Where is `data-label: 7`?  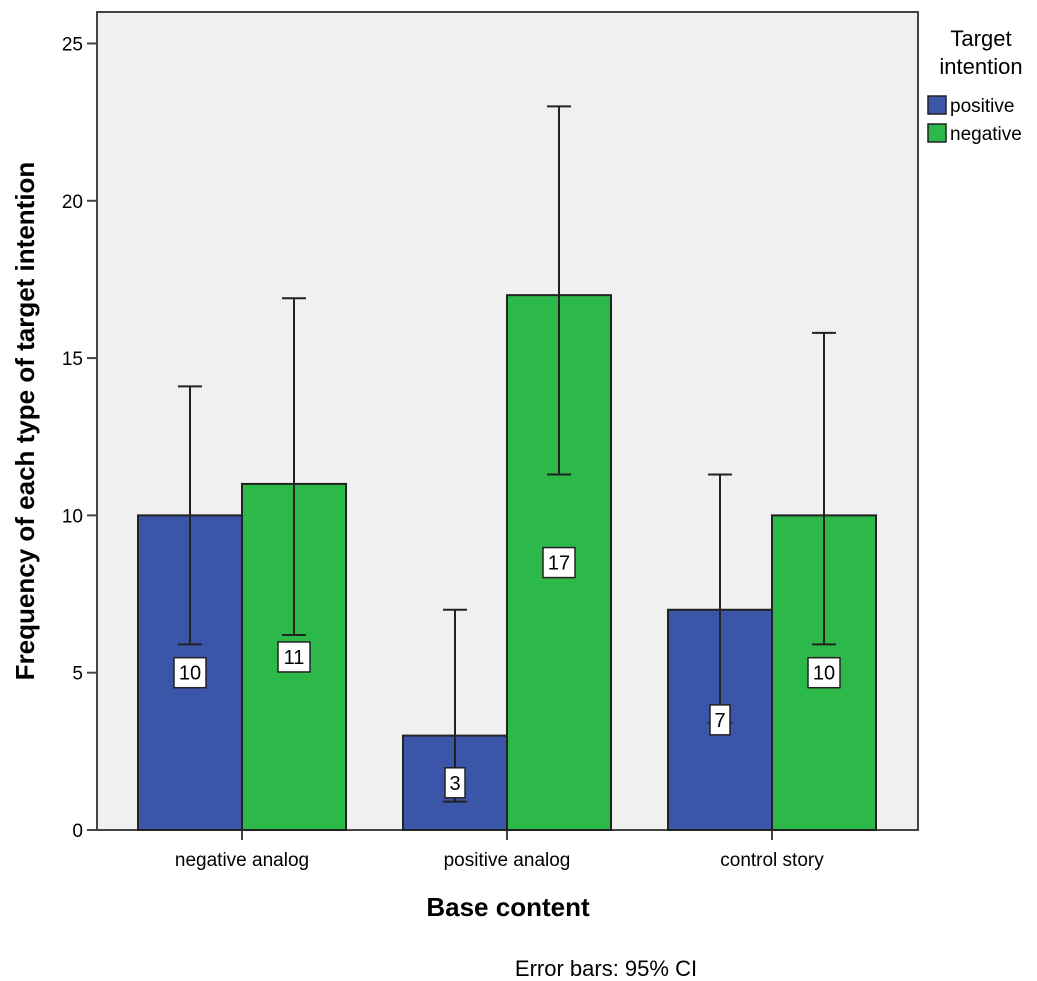 data-label: 7 is located at coordinates (719, 721).